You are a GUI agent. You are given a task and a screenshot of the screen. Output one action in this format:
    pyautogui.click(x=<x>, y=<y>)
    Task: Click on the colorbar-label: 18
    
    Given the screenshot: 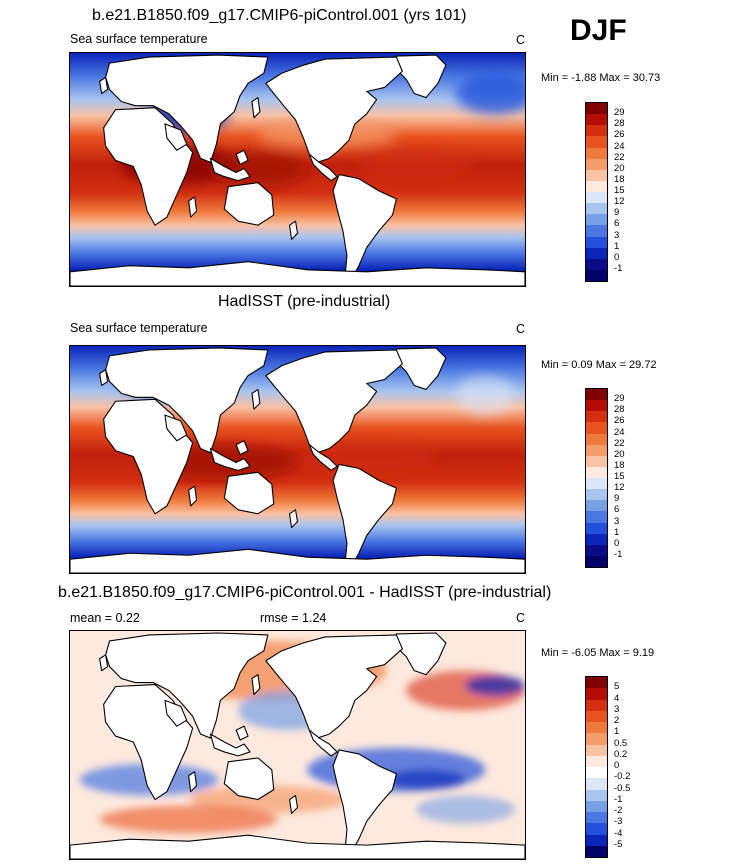 What is the action you would take?
    pyautogui.click(x=619, y=465)
    